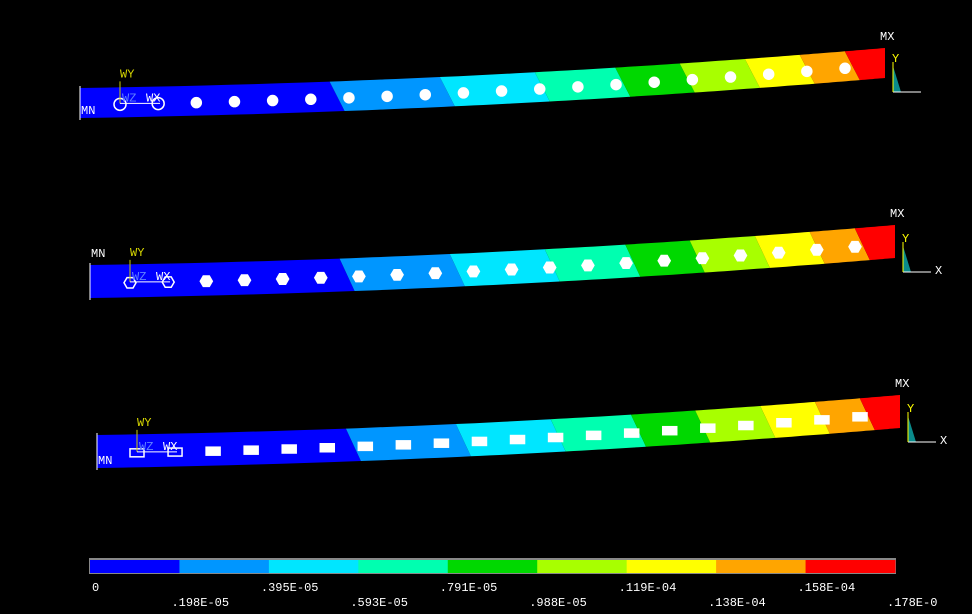 This screenshot has width=972, height=614. Describe the element at coordinates (558, 603) in the screenshot. I see `legend-label: .988E-05` at that location.